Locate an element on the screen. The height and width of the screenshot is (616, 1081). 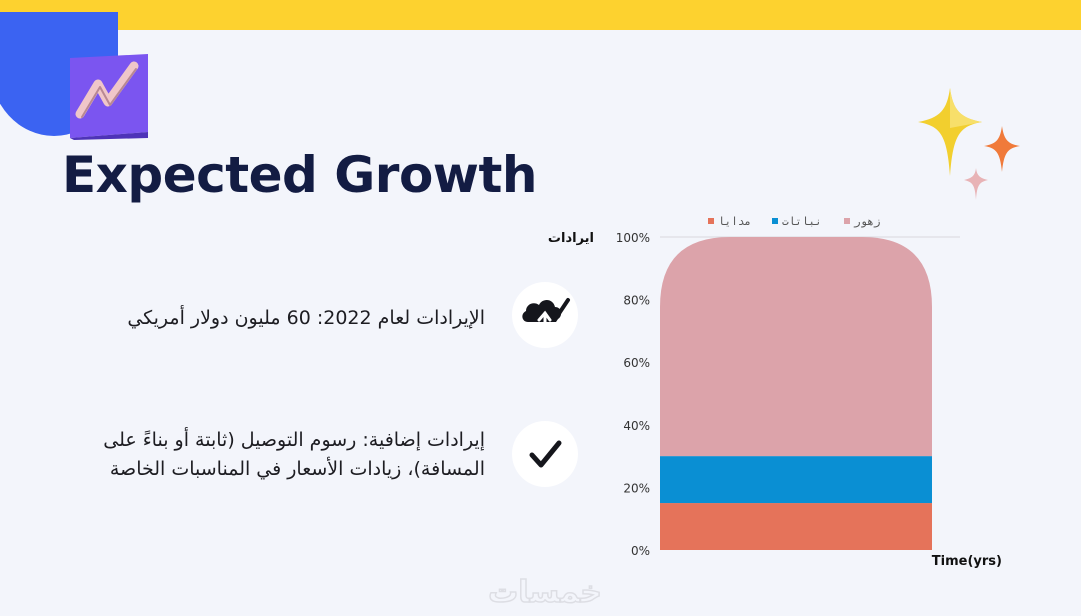
y-tick-label: 0% is located at coordinates (640, 551).